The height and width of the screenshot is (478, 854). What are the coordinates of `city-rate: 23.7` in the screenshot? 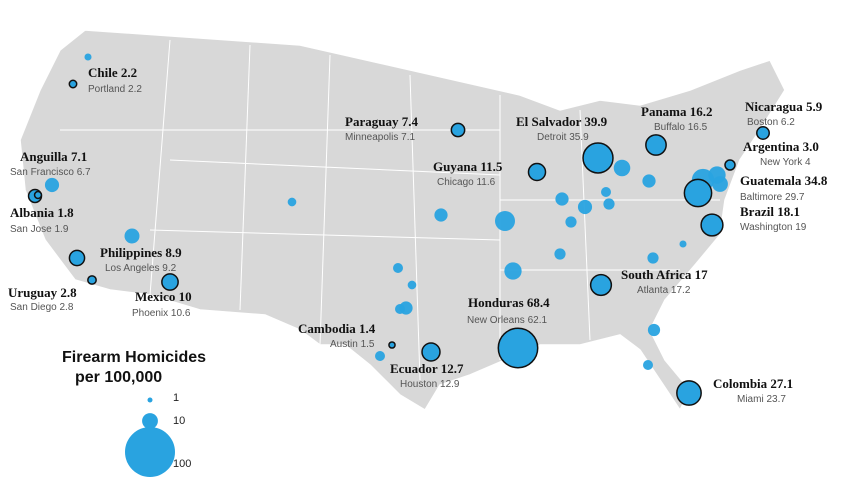 It's located at (776, 399).